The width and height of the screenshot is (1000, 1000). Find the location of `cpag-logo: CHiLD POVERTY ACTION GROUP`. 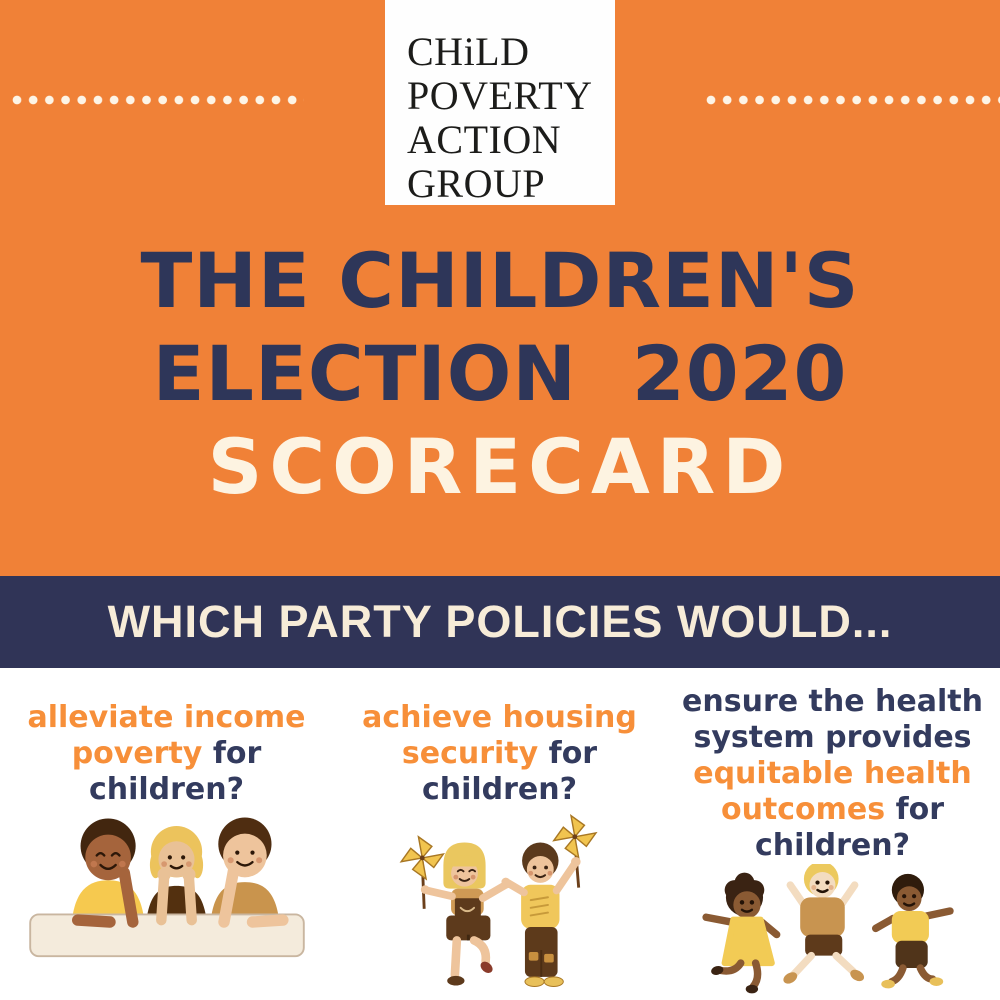

cpag-logo: CHiLD POVERTY ACTION GROUP is located at coordinates (500, 103).